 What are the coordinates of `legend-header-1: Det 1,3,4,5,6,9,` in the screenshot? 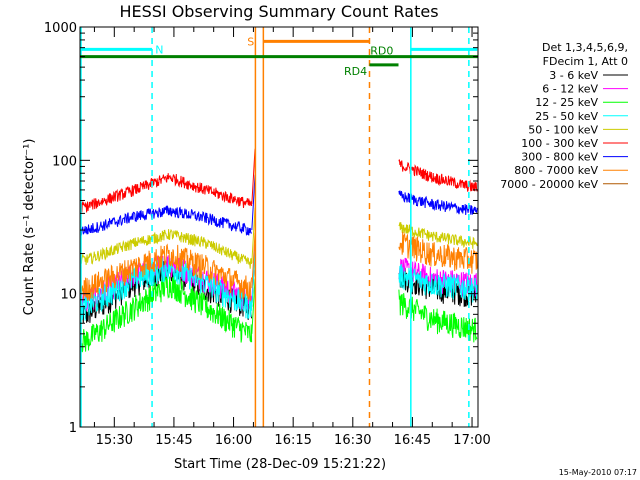 It's located at (585, 47).